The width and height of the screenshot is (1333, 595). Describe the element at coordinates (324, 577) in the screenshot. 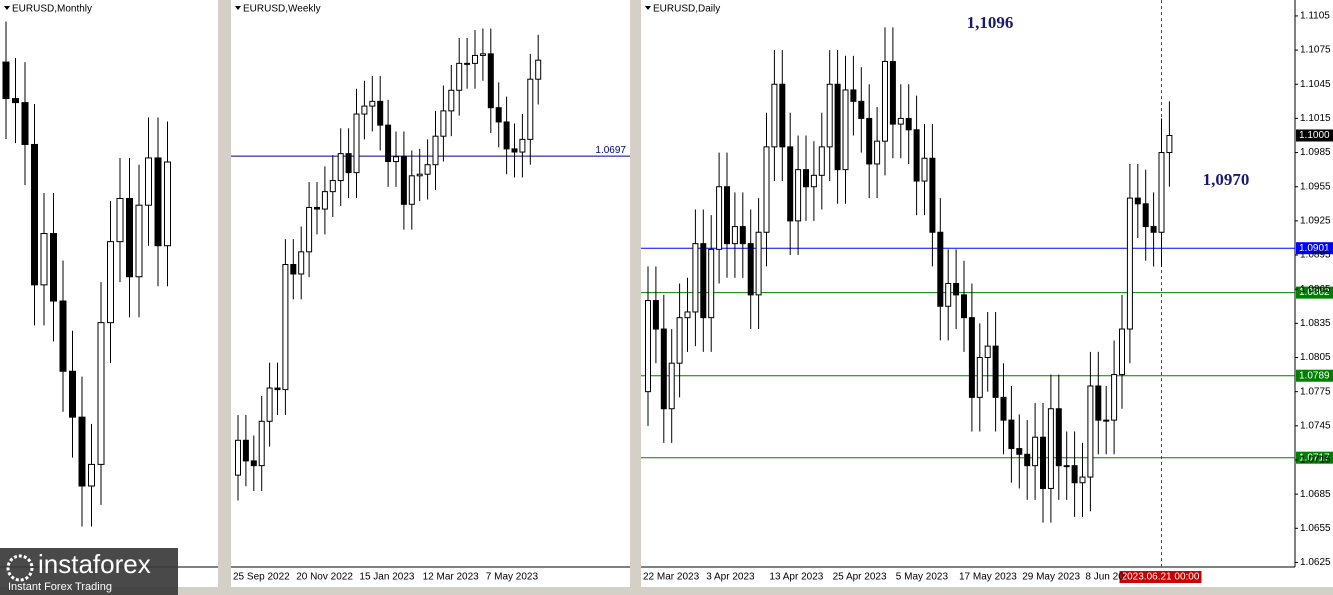

I see `x-tick-label: 20 Nov 2022` at that location.